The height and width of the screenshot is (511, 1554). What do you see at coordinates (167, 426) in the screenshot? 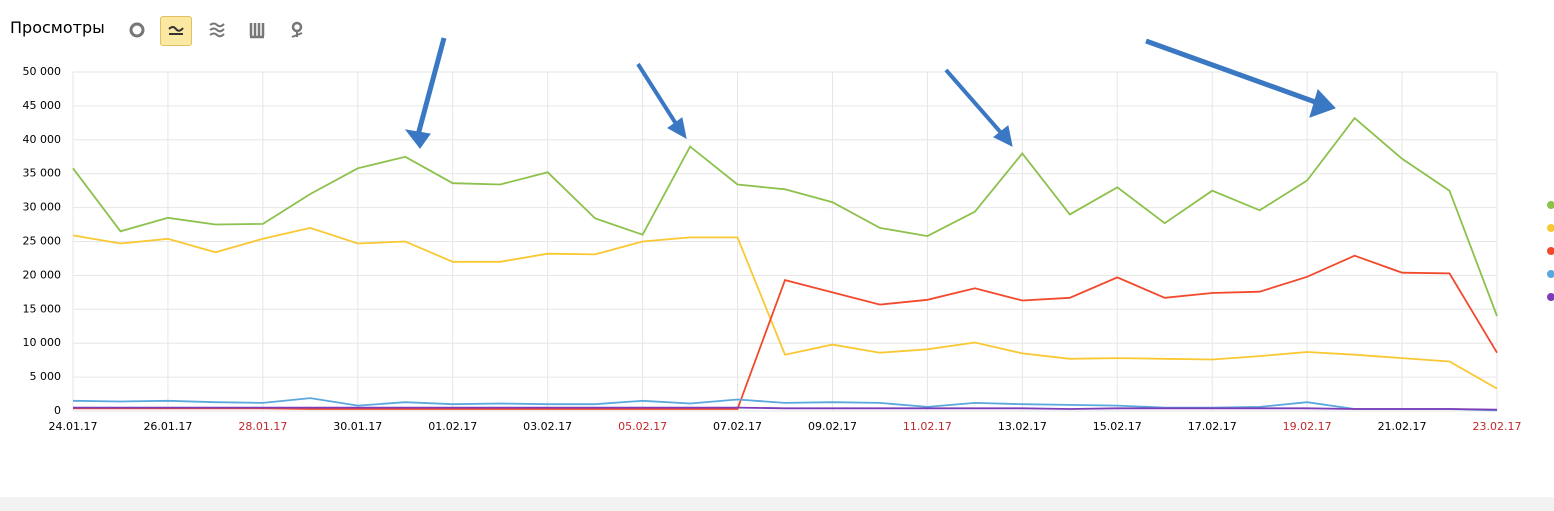
I see `x-tick-label: 26.01.17` at bounding box center [167, 426].